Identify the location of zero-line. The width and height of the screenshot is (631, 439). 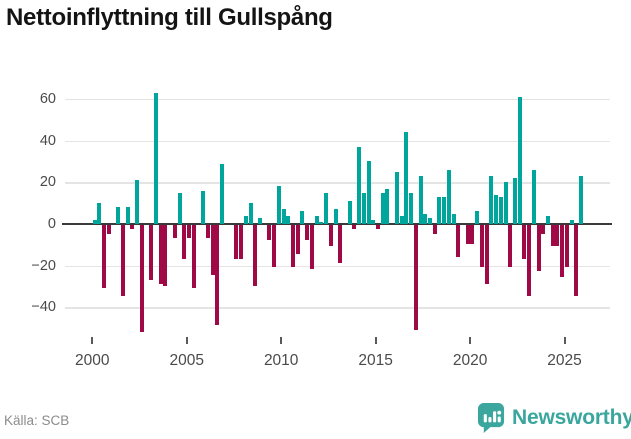
(337, 224).